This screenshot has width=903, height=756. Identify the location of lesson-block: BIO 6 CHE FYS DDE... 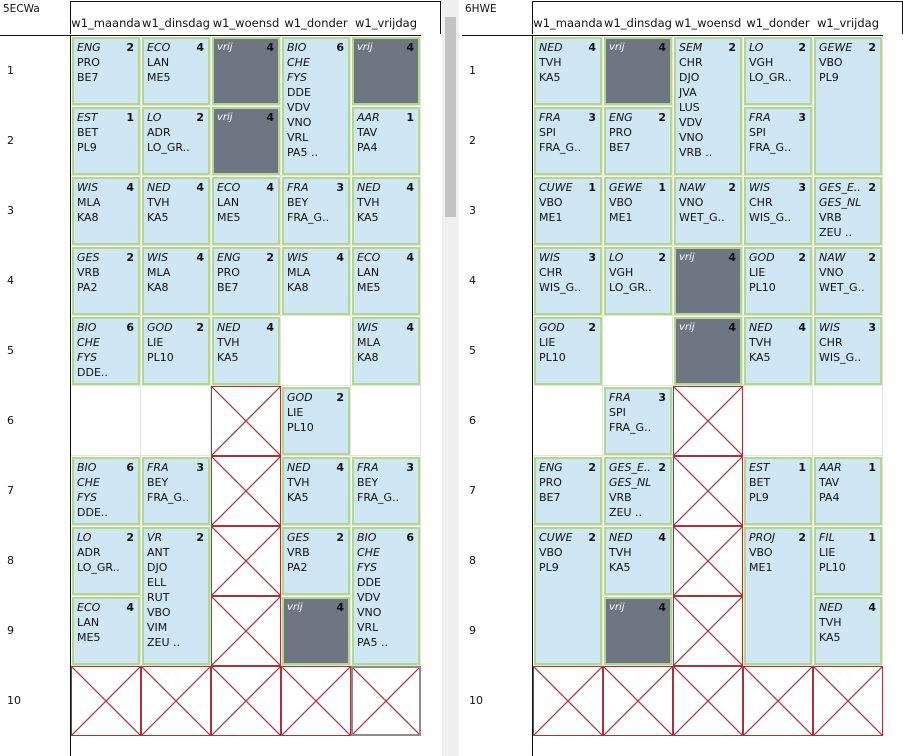
(106, 491).